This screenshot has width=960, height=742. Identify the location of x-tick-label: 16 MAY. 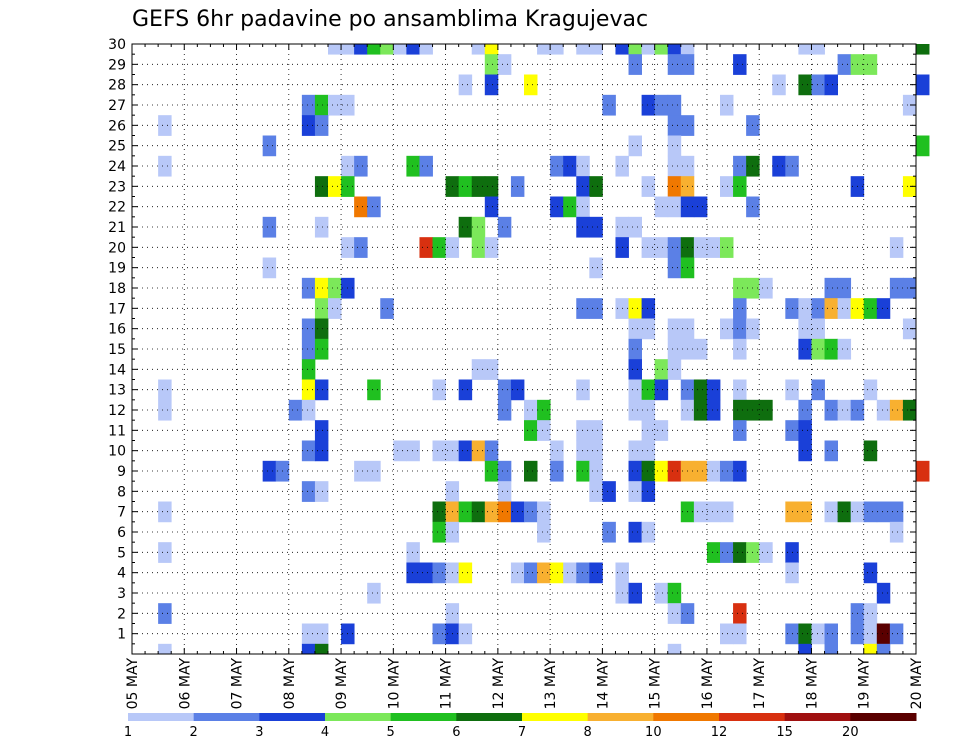
(708, 684).